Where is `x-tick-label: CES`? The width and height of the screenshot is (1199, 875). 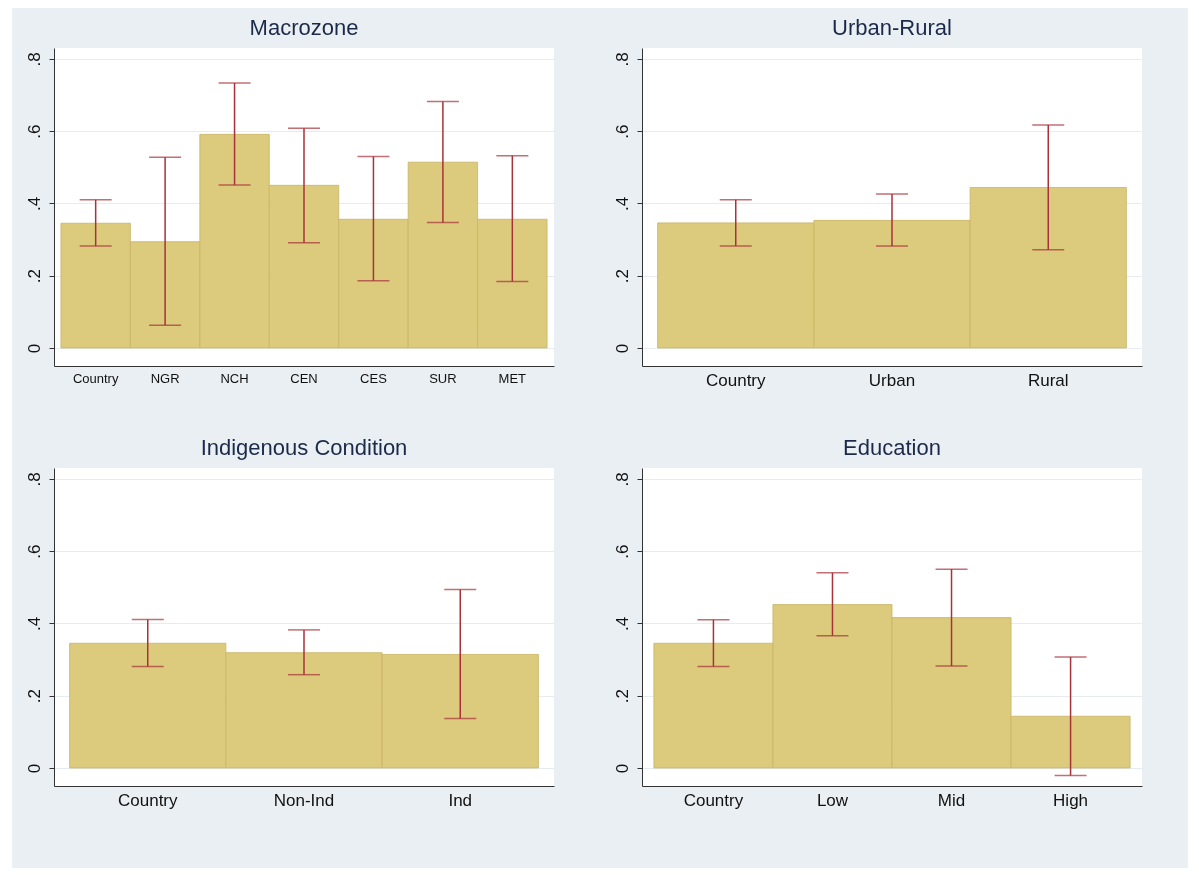 x-tick-label: CES is located at coordinates (374, 378).